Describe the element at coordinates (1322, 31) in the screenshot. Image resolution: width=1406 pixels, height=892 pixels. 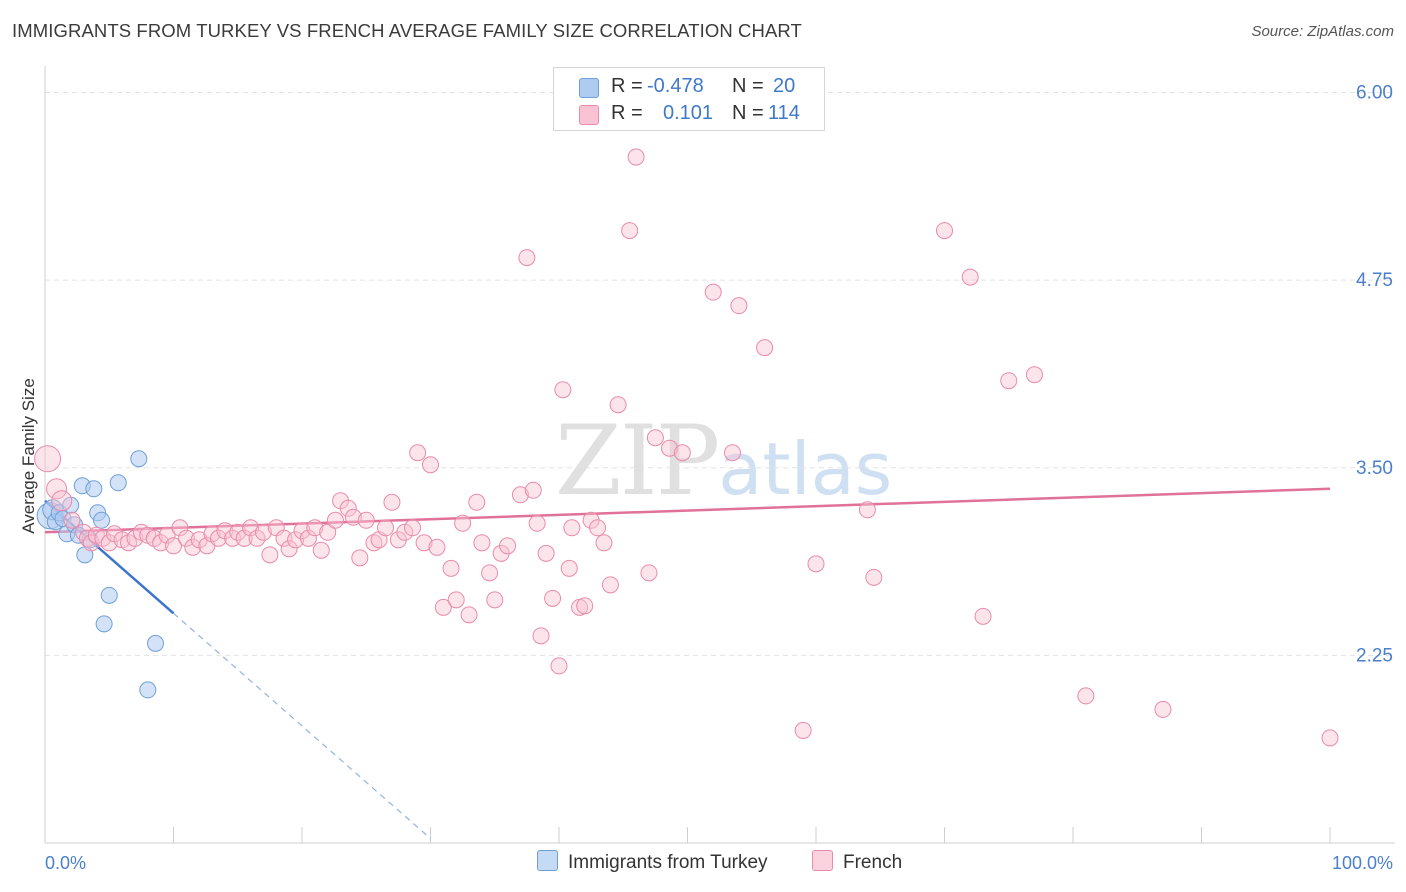
I see `source-label: Source: ZipAtlas.com` at that location.